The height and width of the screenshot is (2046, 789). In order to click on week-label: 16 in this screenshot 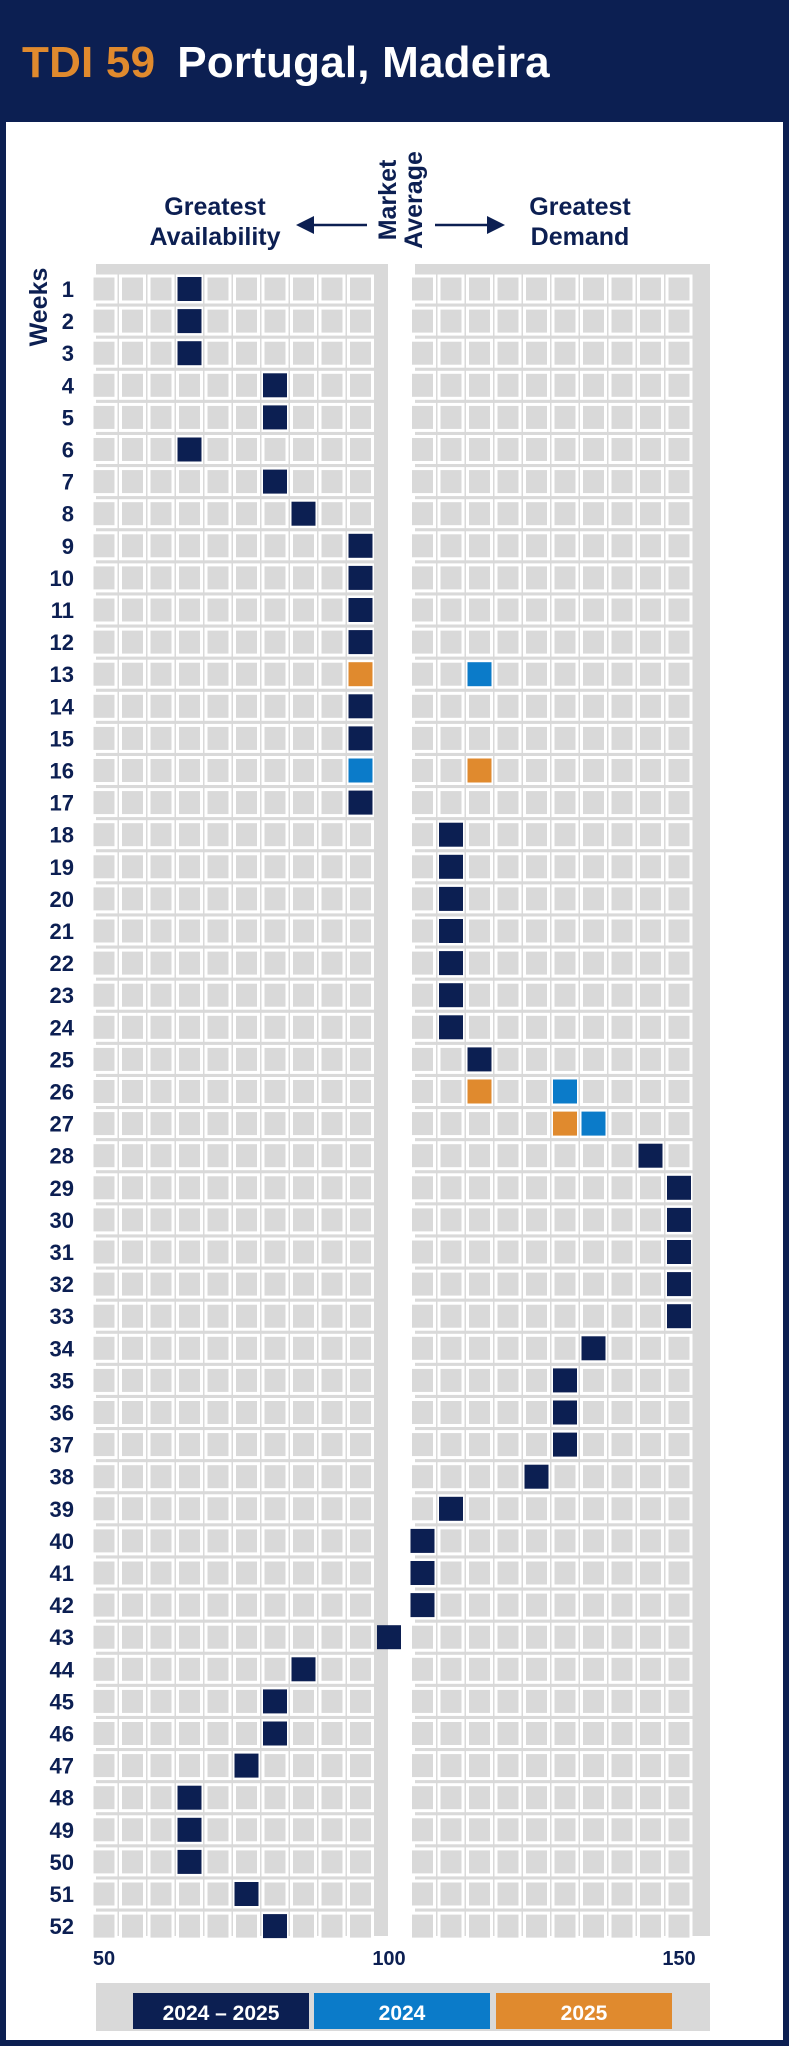, I will do `click(62, 771)`.